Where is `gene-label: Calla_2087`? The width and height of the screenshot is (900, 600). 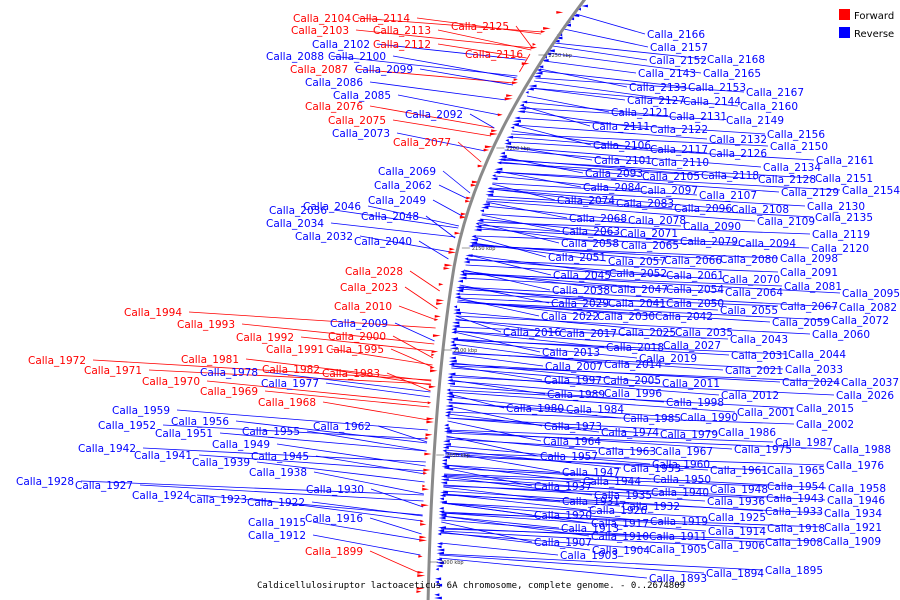
gene-label: Calla_2087 is located at coordinates (319, 70).